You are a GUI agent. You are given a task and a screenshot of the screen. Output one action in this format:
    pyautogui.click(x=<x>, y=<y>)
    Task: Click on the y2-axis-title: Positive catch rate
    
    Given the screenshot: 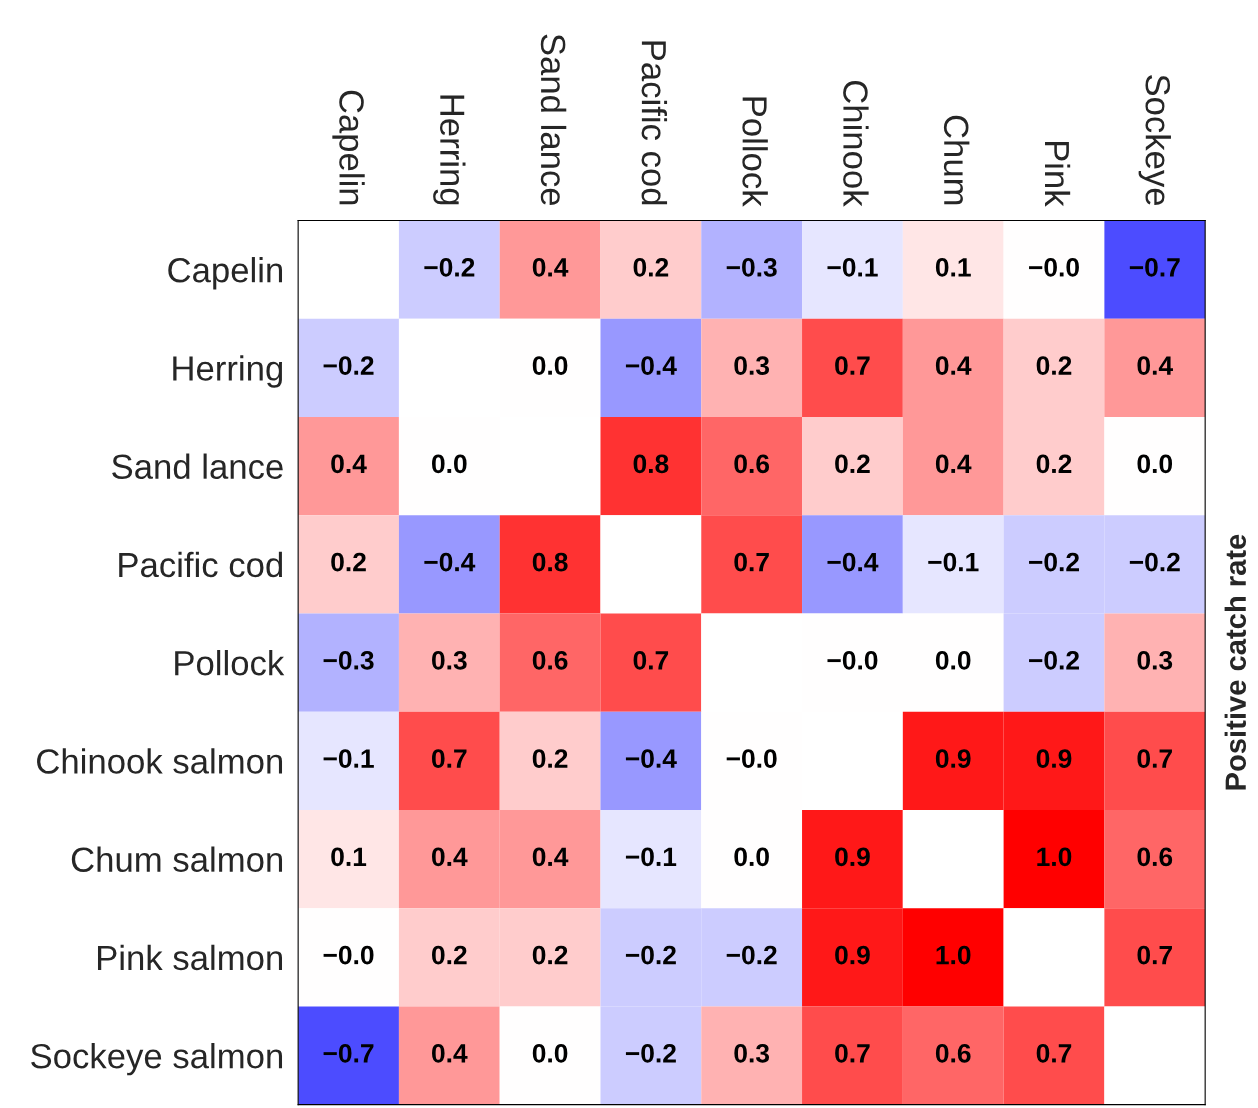 What is the action you would take?
    pyautogui.click(x=1235, y=662)
    